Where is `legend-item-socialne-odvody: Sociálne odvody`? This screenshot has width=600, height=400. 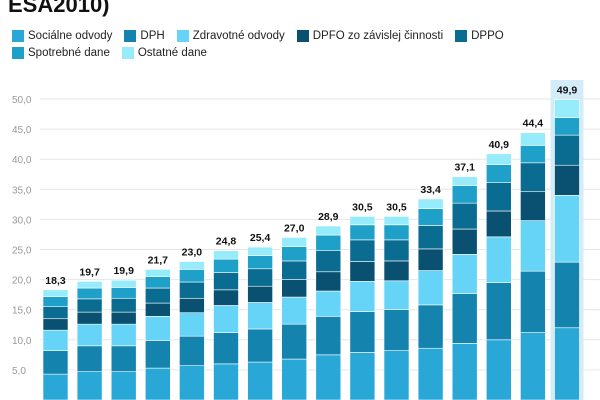 legend-item-socialne-odvody: Sociálne odvody is located at coordinates (62, 36).